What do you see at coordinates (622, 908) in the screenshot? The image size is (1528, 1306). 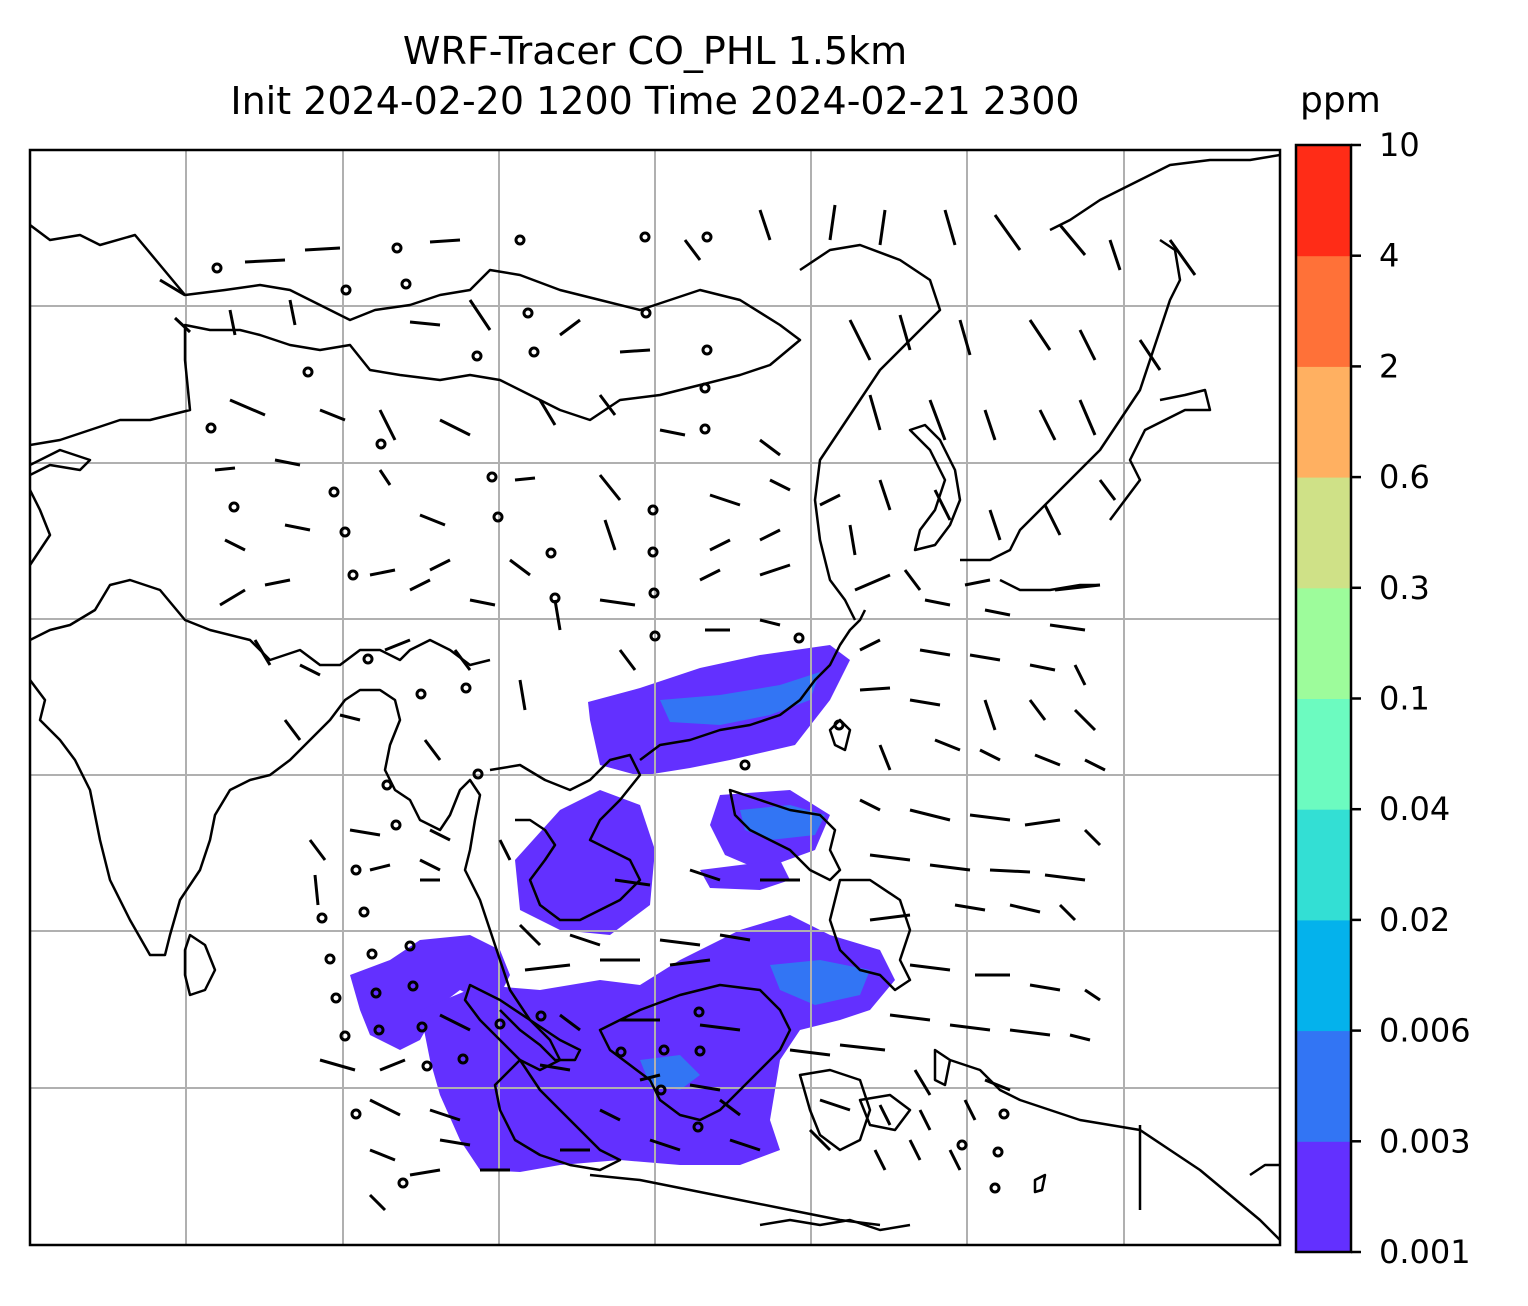 I see `tracer-plume` at bounding box center [622, 908].